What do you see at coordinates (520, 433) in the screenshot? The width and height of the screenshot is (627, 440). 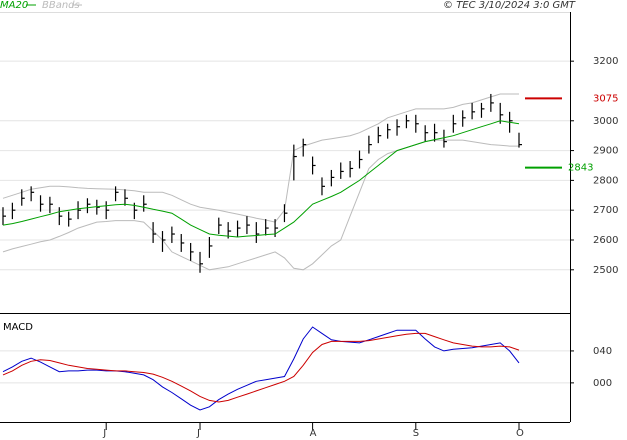 I see `x-tick-label: O` at bounding box center [520, 433].